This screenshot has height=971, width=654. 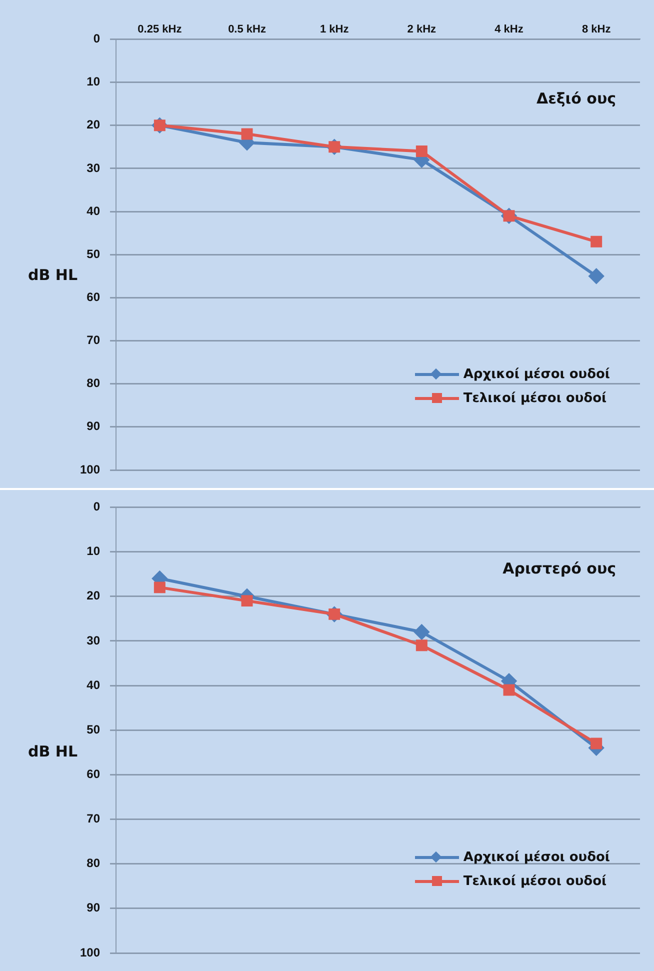 What do you see at coordinates (160, 30) in the screenshot?
I see `x-tick-label: 0.25 kHz` at bounding box center [160, 30].